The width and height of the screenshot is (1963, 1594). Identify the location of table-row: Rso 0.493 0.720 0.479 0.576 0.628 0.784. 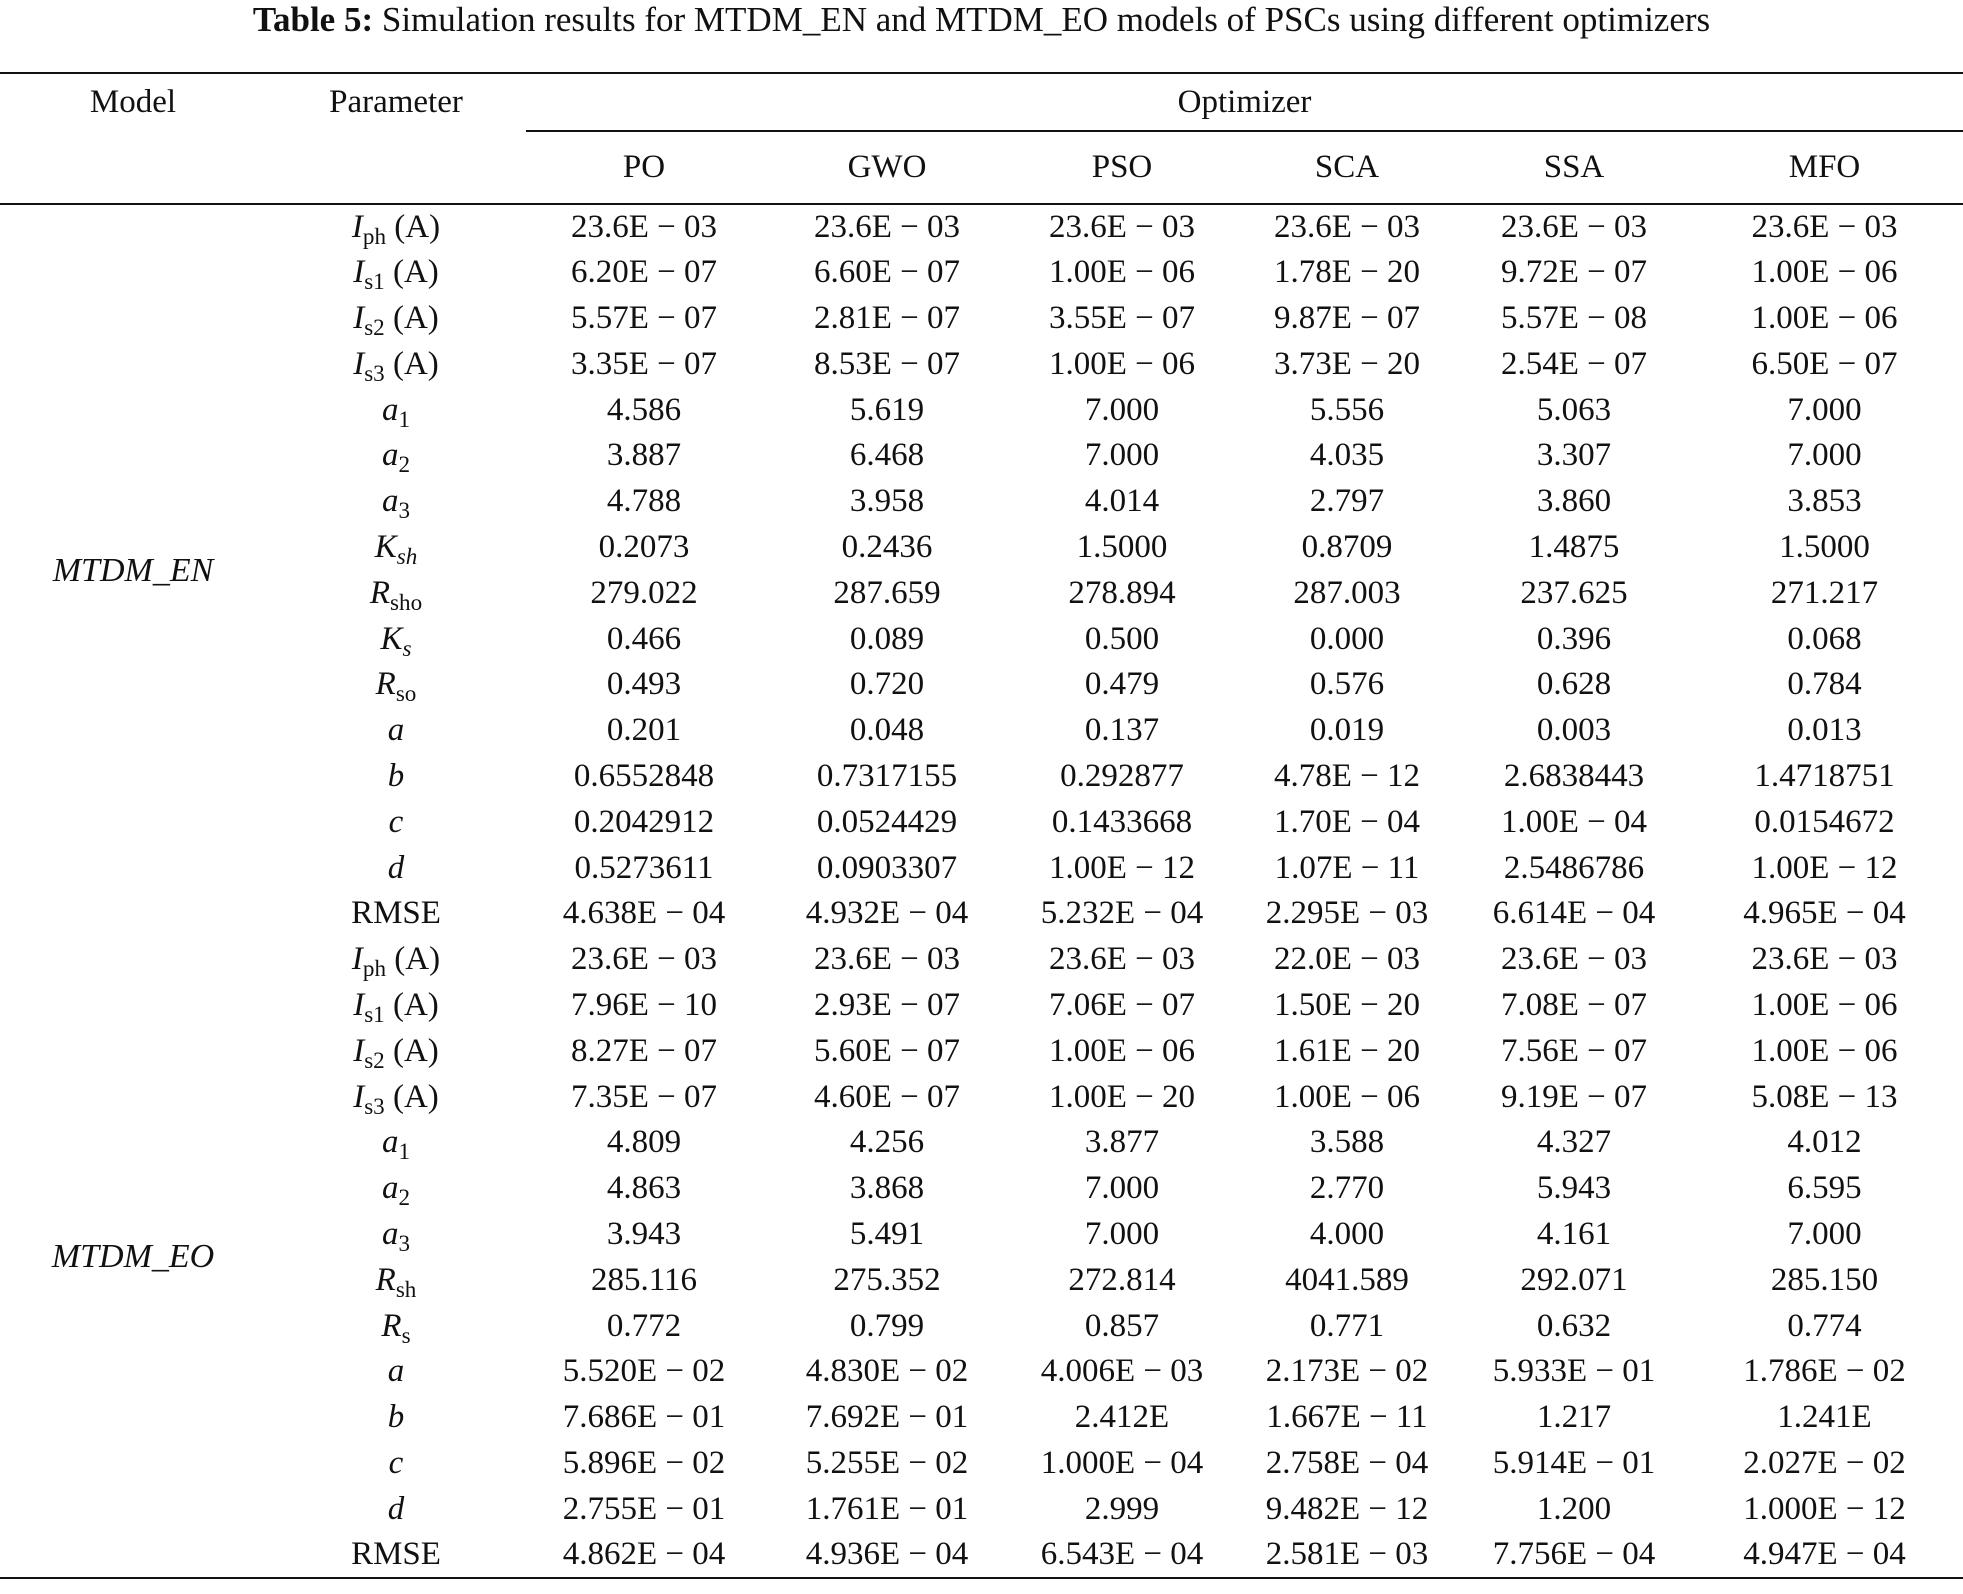
(981, 685).